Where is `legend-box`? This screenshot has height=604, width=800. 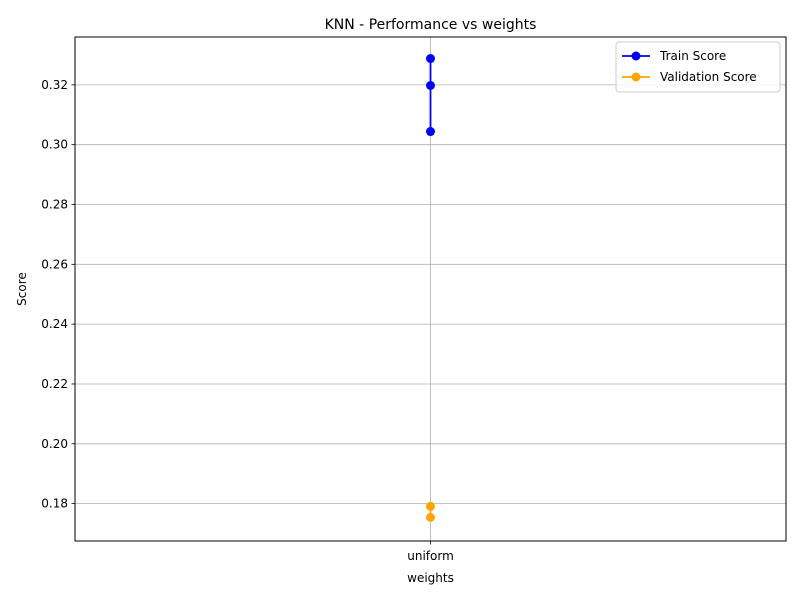 legend-box is located at coordinates (698, 67).